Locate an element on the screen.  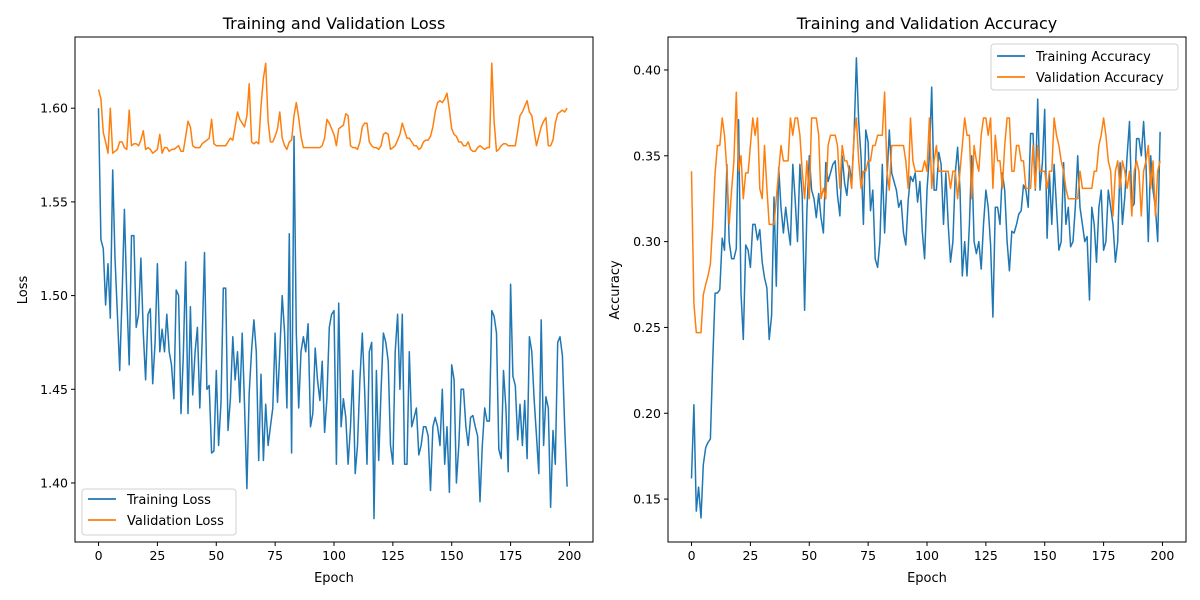
legend-label-training-accuracy: Training Accuracy is located at coordinates (1093, 57).